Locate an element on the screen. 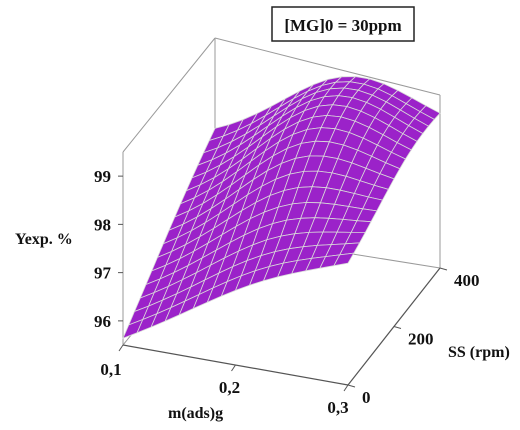 This screenshot has height=430, width=520. x-tick-label: 0,1 is located at coordinates (110, 369).